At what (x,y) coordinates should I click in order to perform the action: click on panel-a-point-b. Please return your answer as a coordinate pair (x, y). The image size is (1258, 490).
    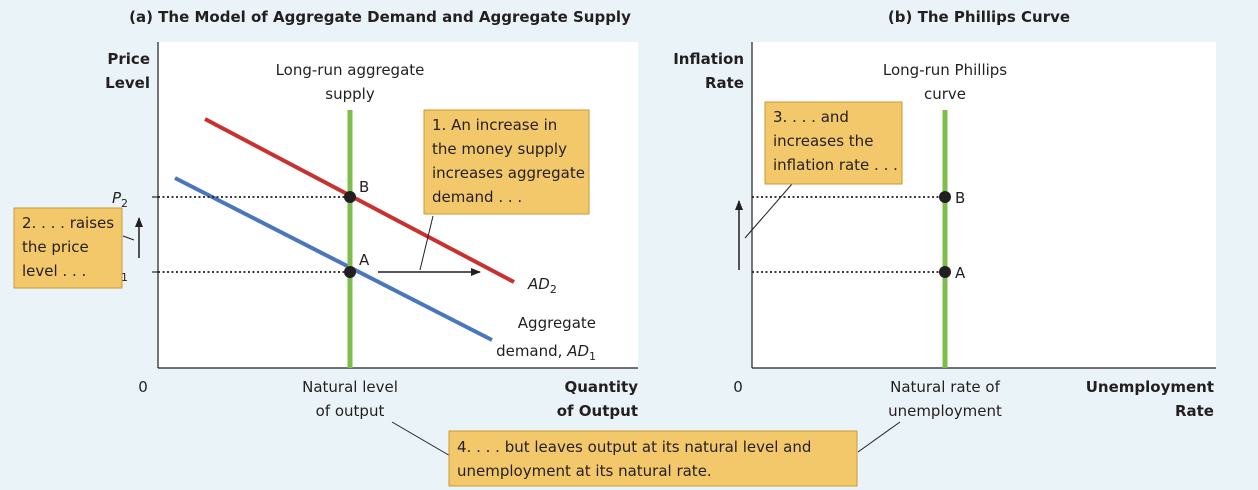
    Looking at the image, I should click on (350, 197).